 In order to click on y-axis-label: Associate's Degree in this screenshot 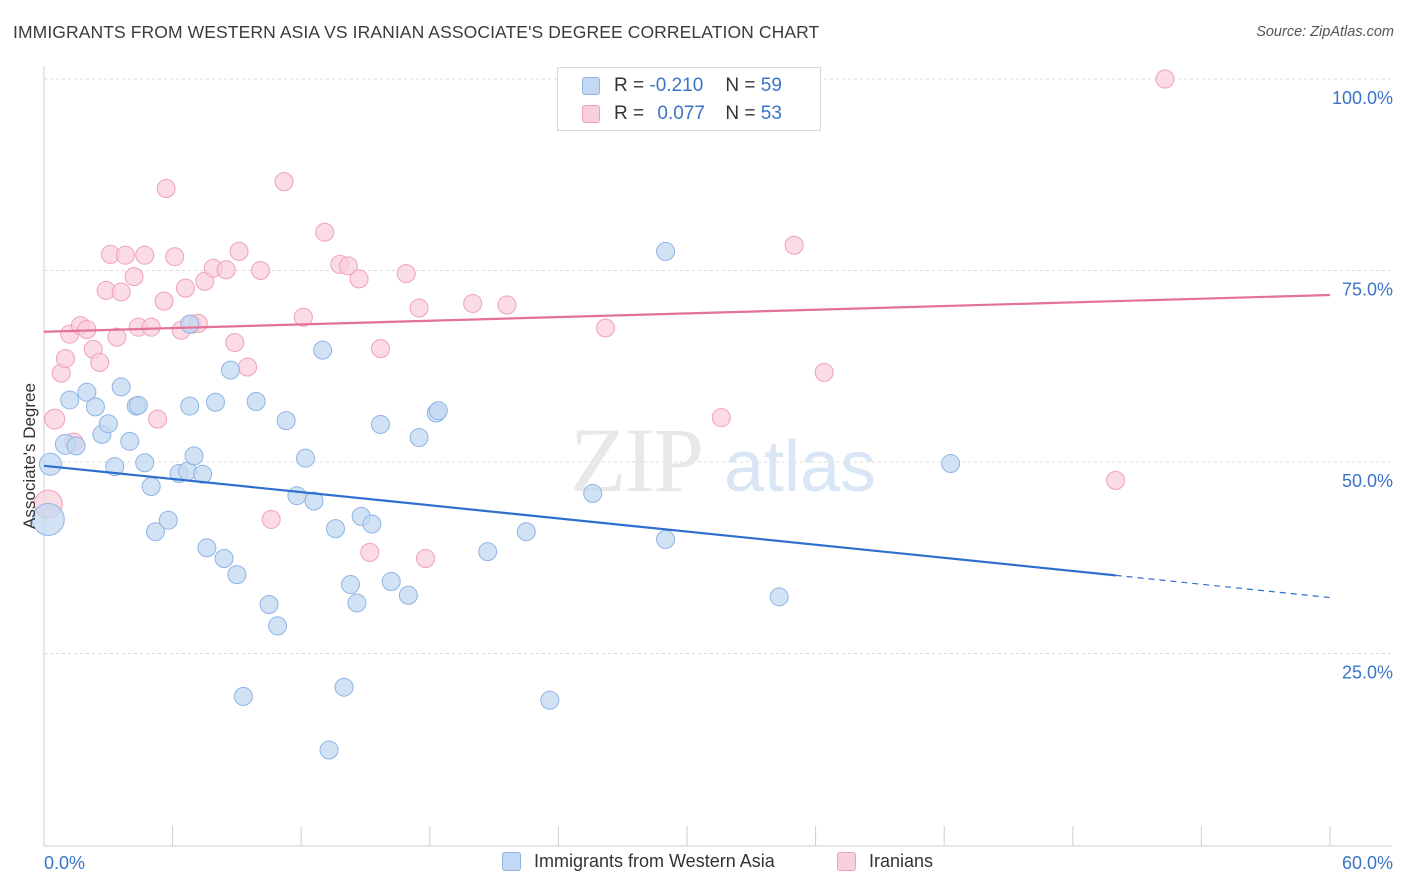, I will do `click(29, 456)`.